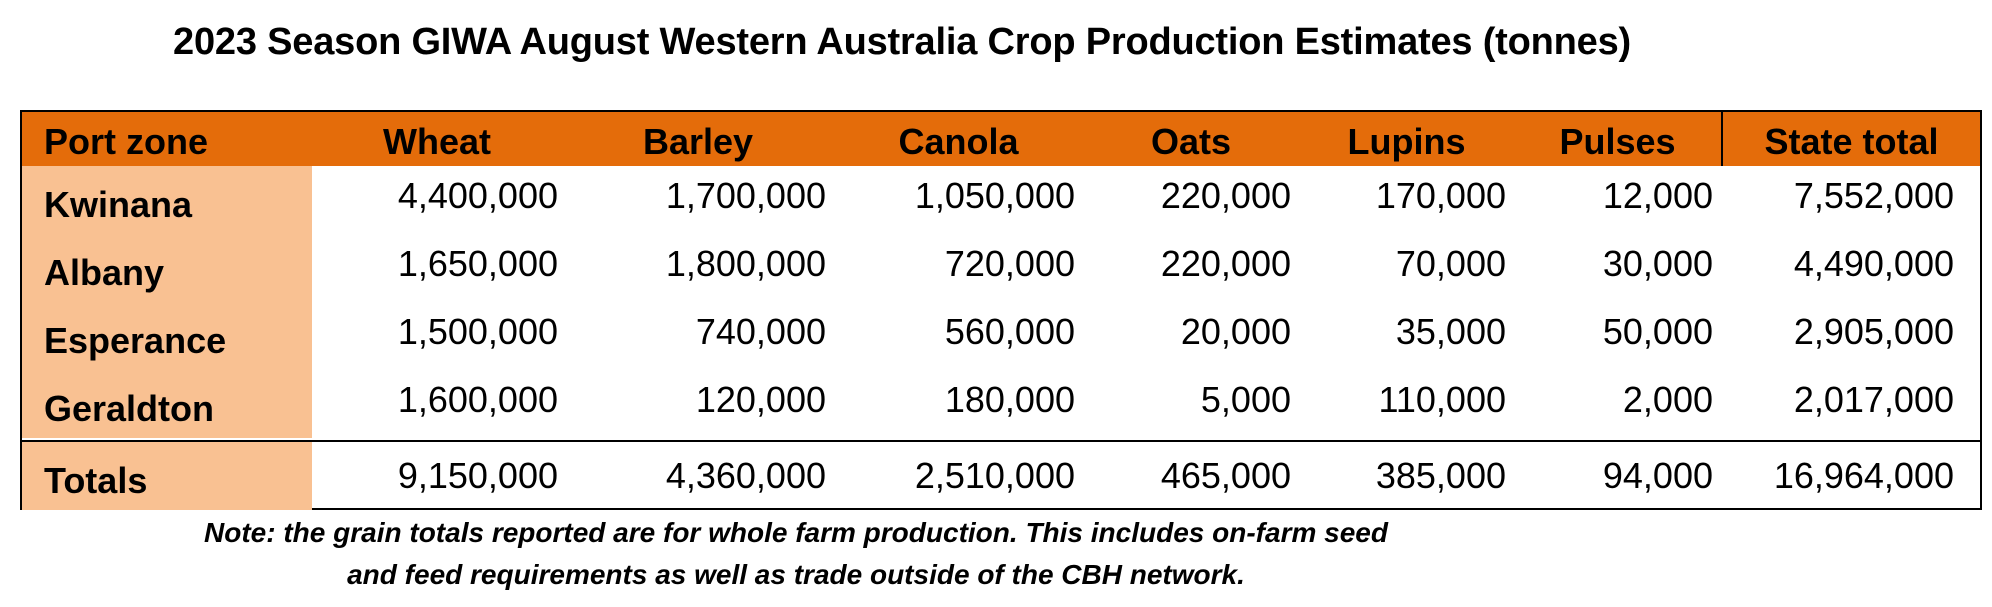  What do you see at coordinates (477, 195) in the screenshot?
I see `cell-wheat: 4,400,000` at bounding box center [477, 195].